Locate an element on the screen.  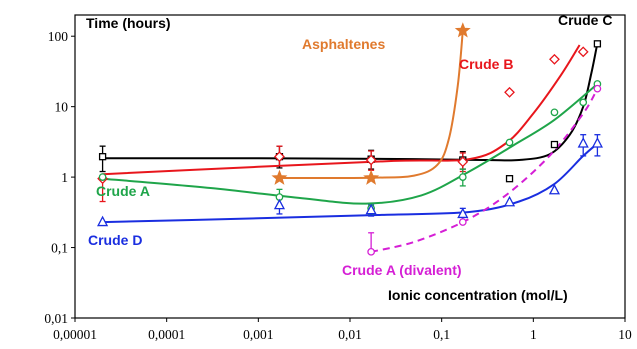
series-label-crude-b: Crude B is located at coordinates (486, 64).